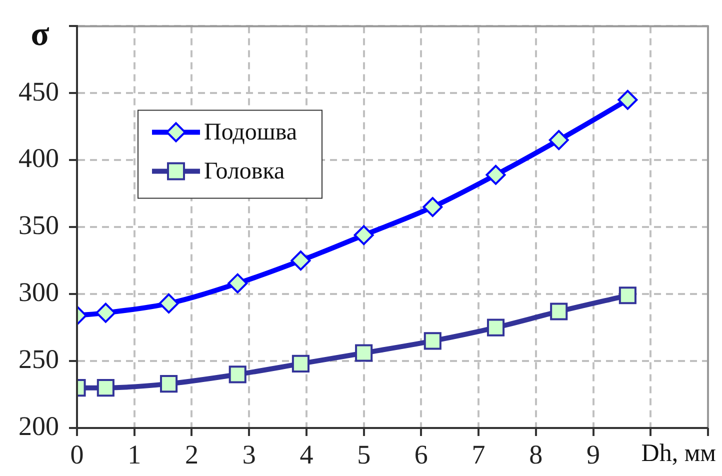  I want to click on x-tick-label: 6, so click(421, 454).